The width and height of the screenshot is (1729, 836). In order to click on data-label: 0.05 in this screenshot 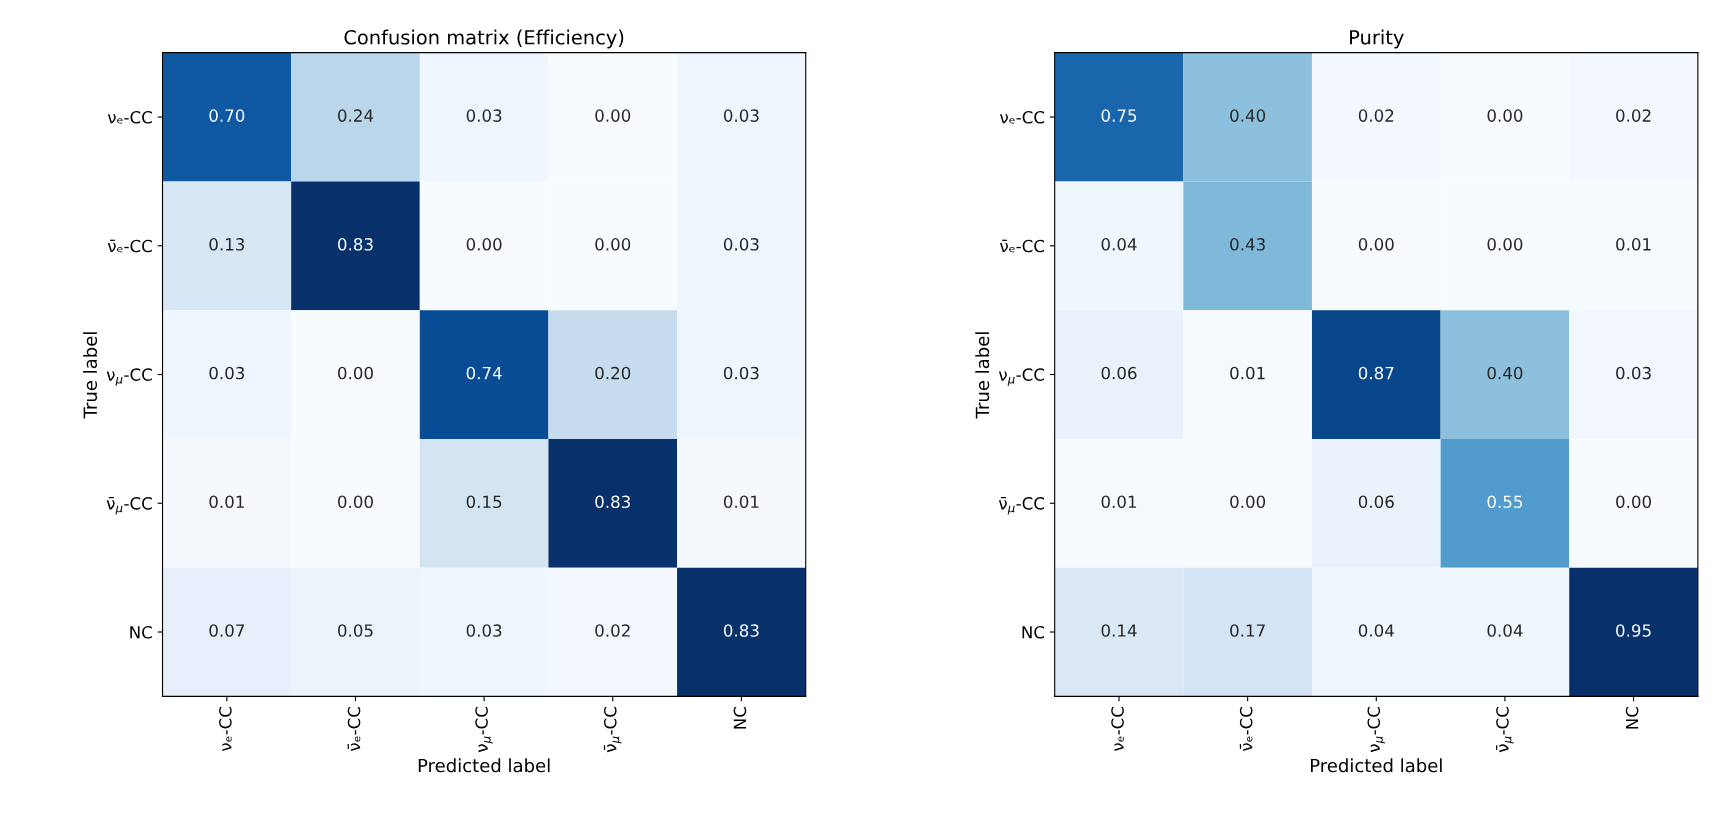, I will do `click(355, 630)`.